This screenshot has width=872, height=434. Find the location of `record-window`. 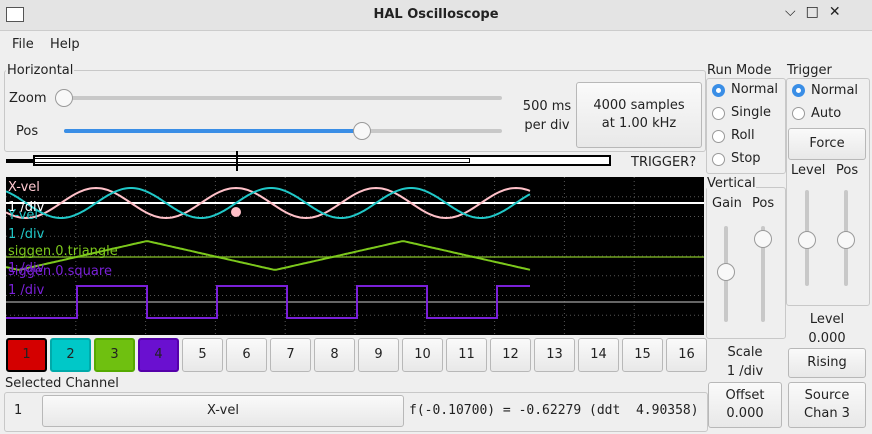

record-window is located at coordinates (322, 160).